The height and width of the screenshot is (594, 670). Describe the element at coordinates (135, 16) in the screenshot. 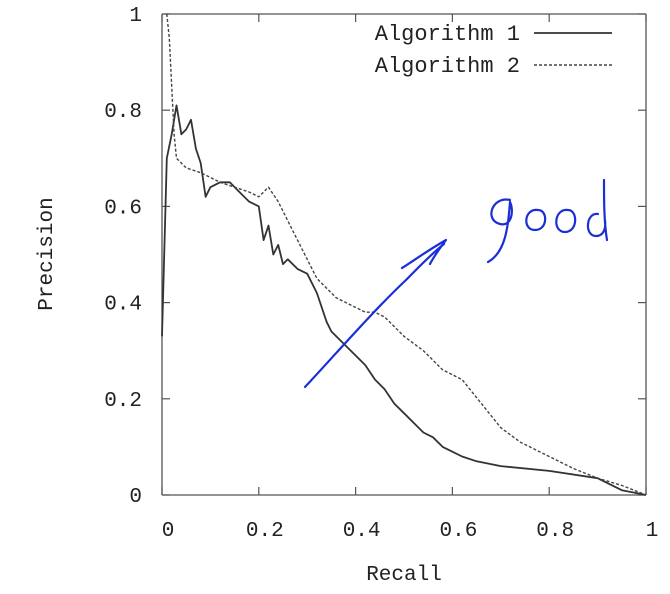

I see `y-tick-label: 1` at that location.